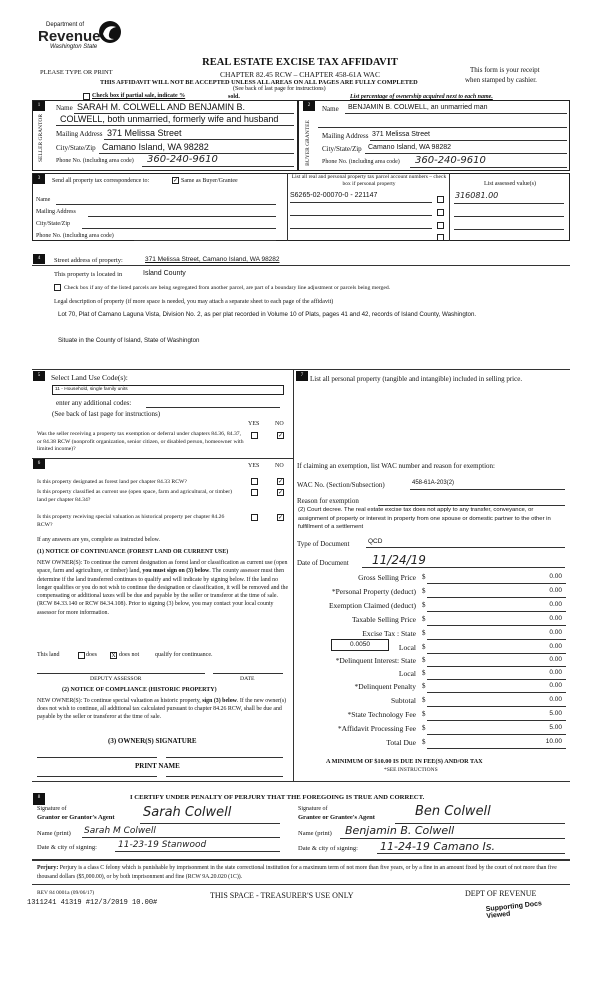 The height and width of the screenshot is (988, 600). I want to click on grantor-signature: Sarah Colwell, so click(187, 812).